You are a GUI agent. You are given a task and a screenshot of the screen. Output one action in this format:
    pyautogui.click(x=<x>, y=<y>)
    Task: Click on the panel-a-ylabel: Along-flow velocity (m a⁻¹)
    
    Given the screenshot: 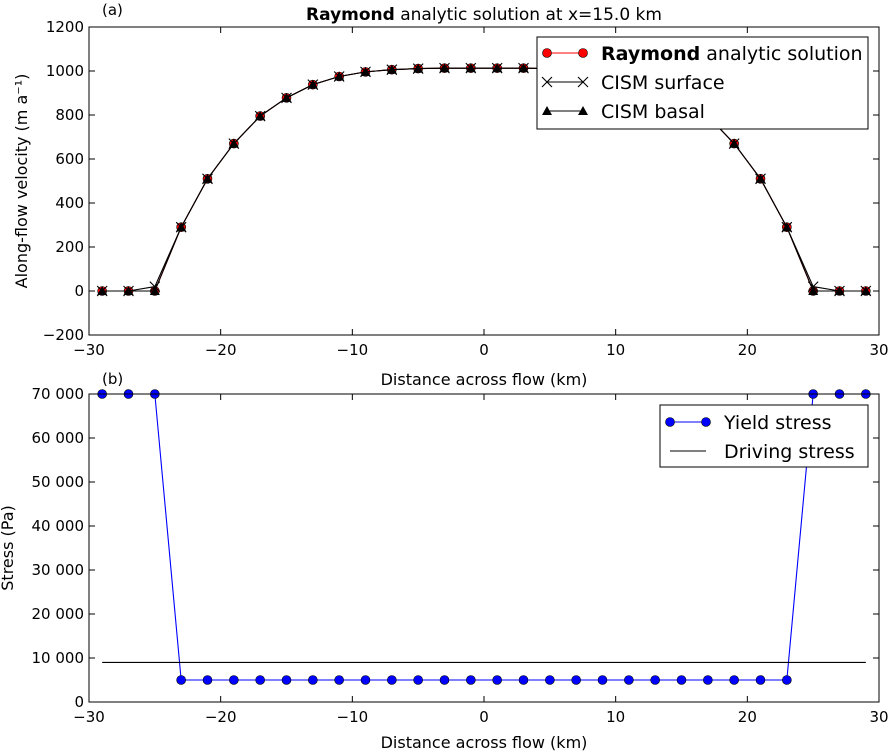 What is the action you would take?
    pyautogui.click(x=21, y=181)
    